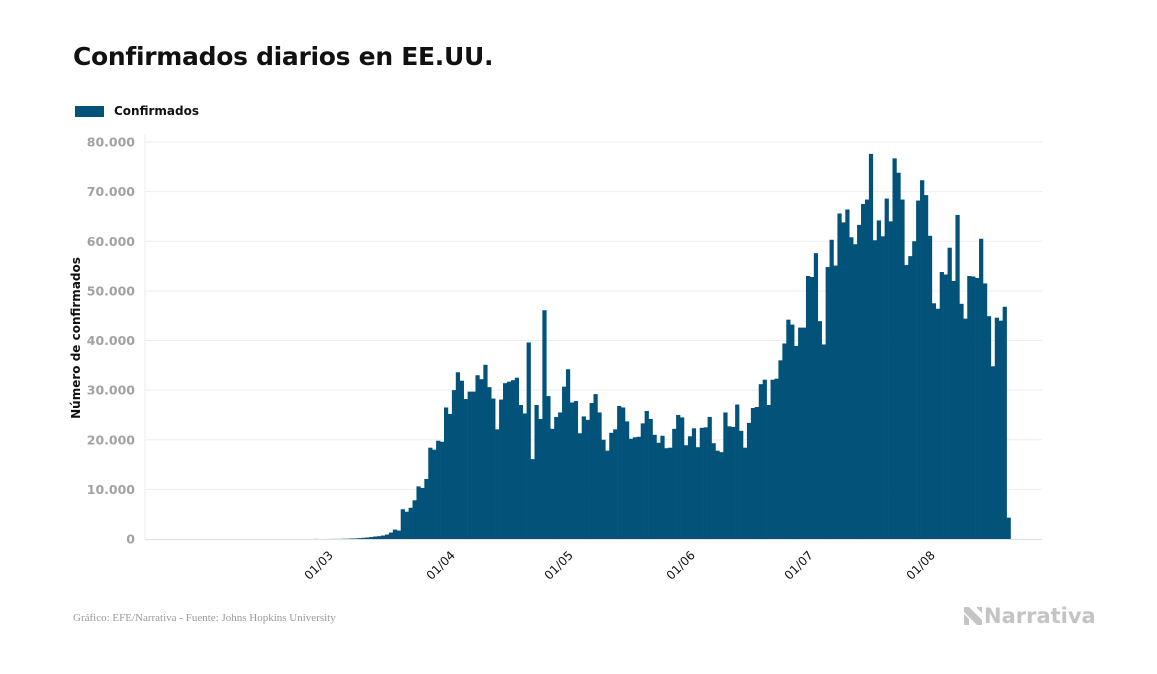  What do you see at coordinates (111, 439) in the screenshot?
I see `y-tick-label: 20.000` at bounding box center [111, 439].